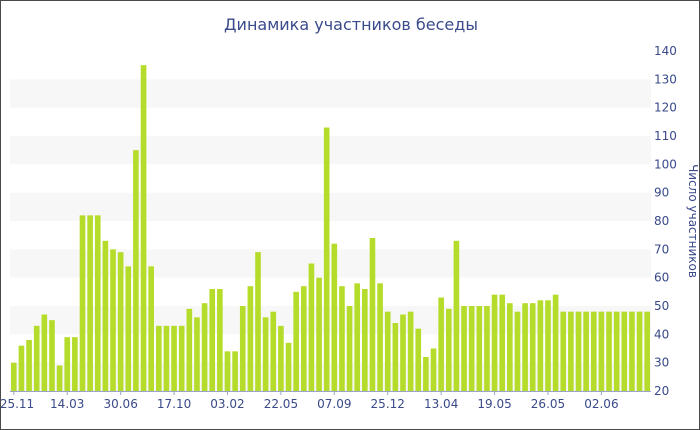 Image resolution: width=700 pixels, height=430 pixels. I want to click on x-tick-label: 22.05, so click(281, 404).